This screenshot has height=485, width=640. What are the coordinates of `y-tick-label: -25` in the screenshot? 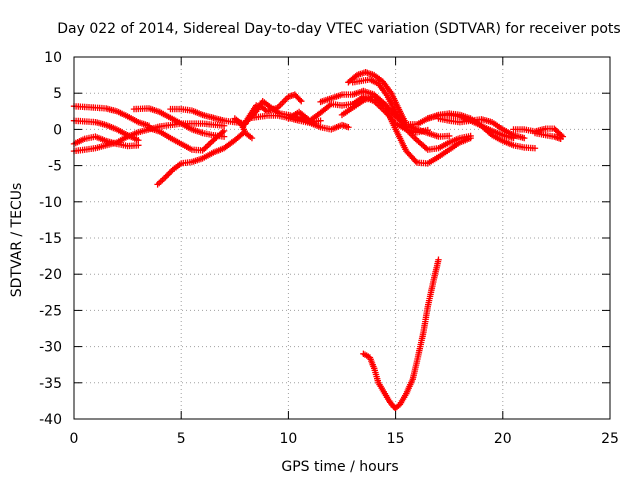 It's located at (50, 311).